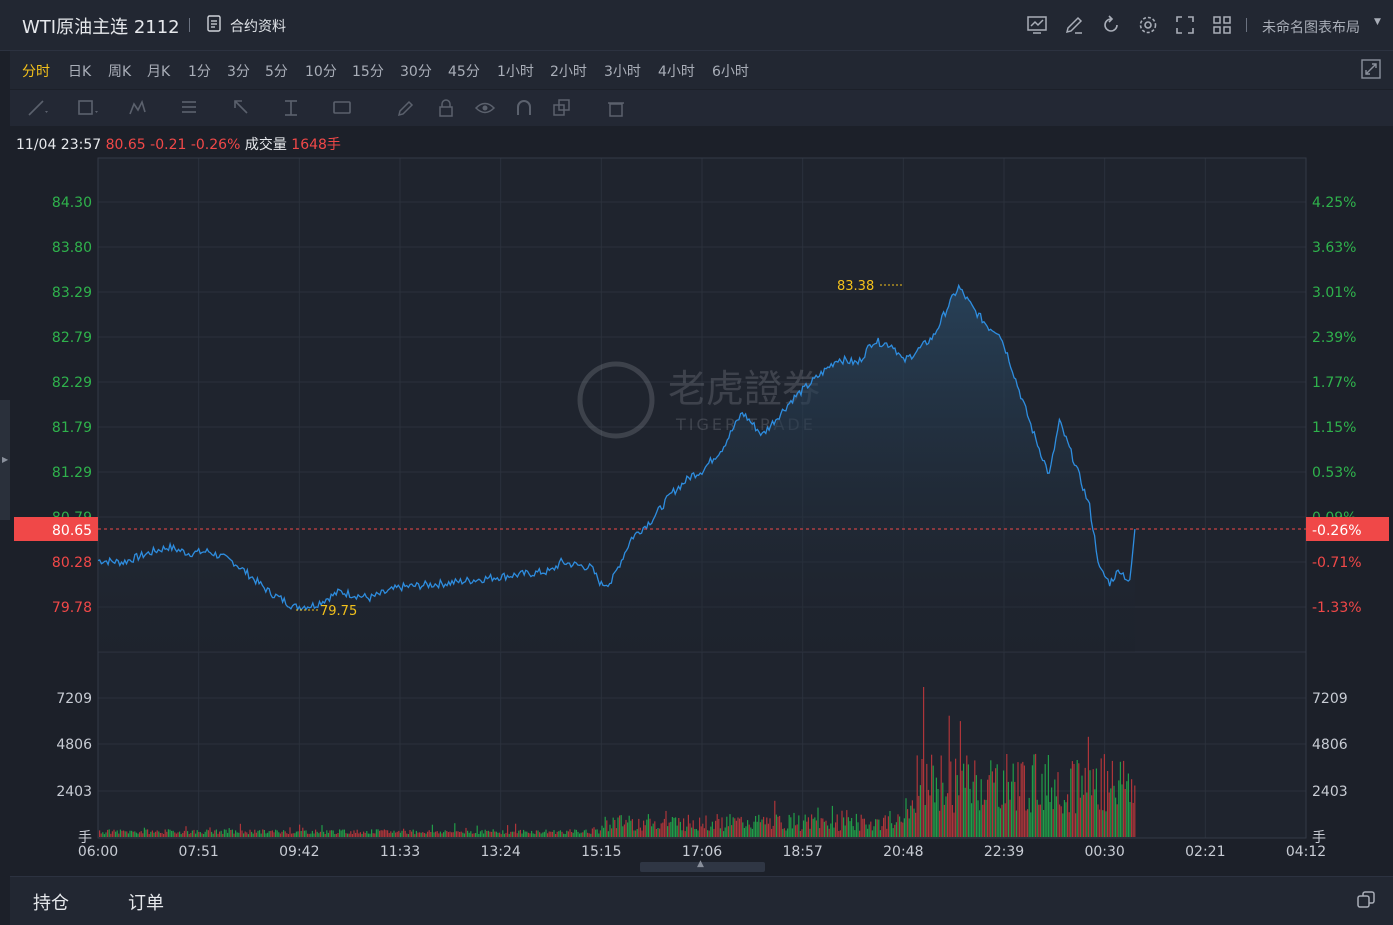 The width and height of the screenshot is (1393, 925). Describe the element at coordinates (238, 72) in the screenshot. I see `period-tab: 3分` at that location.